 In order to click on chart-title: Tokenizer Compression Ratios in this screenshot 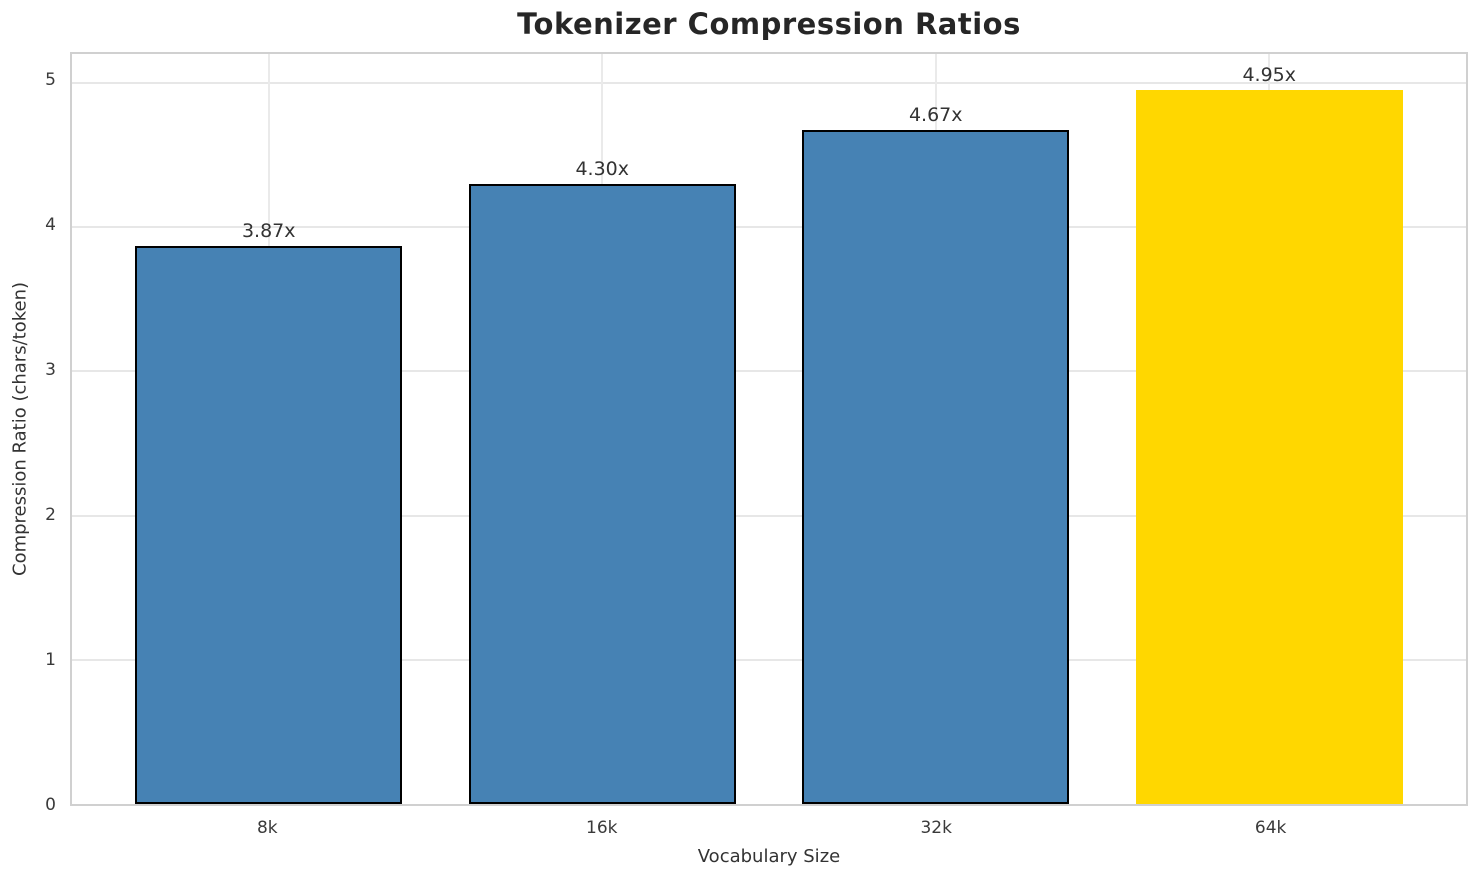, I will do `click(769, 24)`.